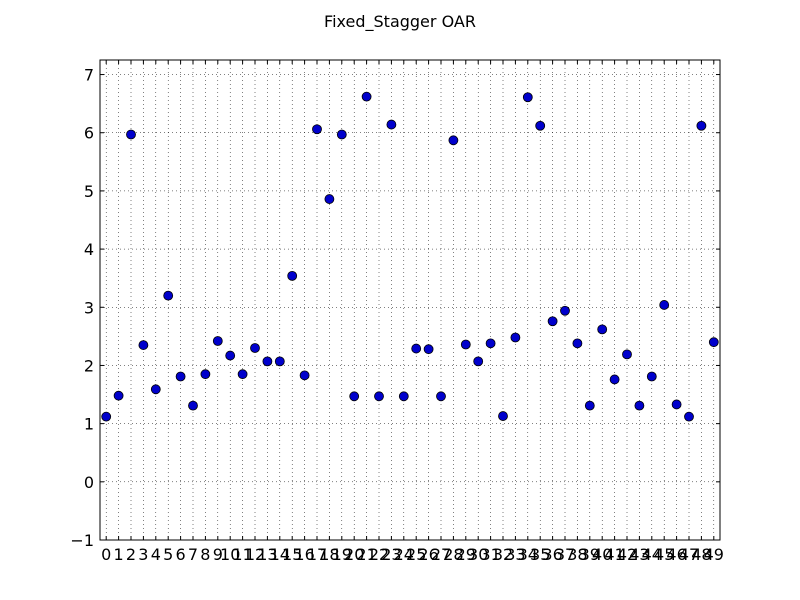  Describe the element at coordinates (428, 554) in the screenshot. I see `x-tick-label: 26` at that location.